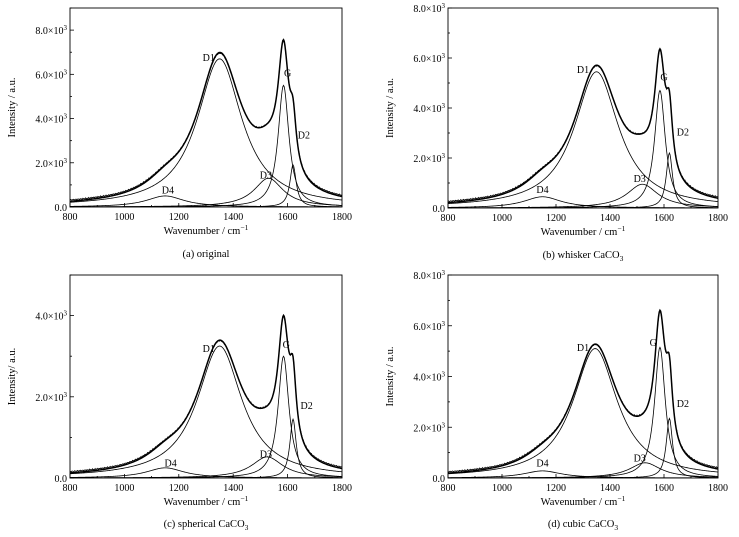  What do you see at coordinates (206, 447) in the screenshot?
I see `peak-d2-curve` at bounding box center [206, 447].